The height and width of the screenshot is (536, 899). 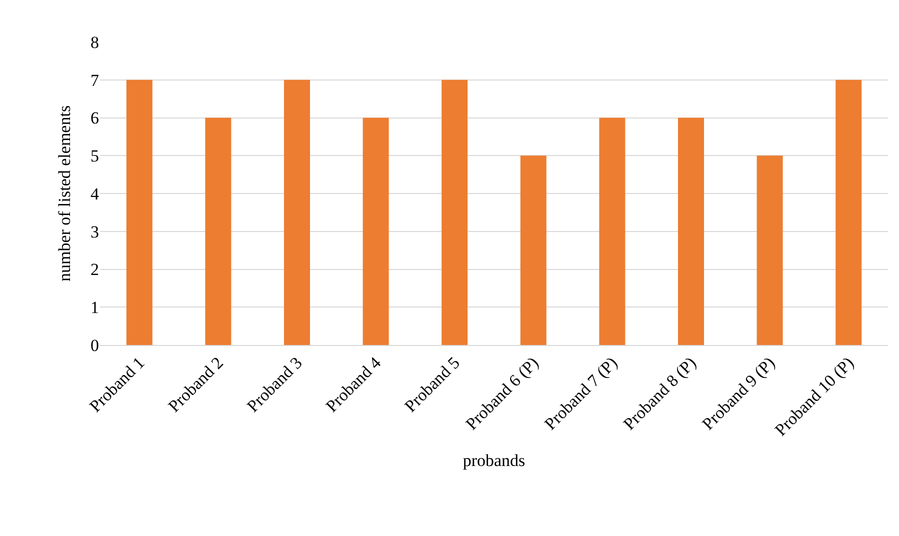 I want to click on y-tick-label: 7, so click(x=95, y=80).